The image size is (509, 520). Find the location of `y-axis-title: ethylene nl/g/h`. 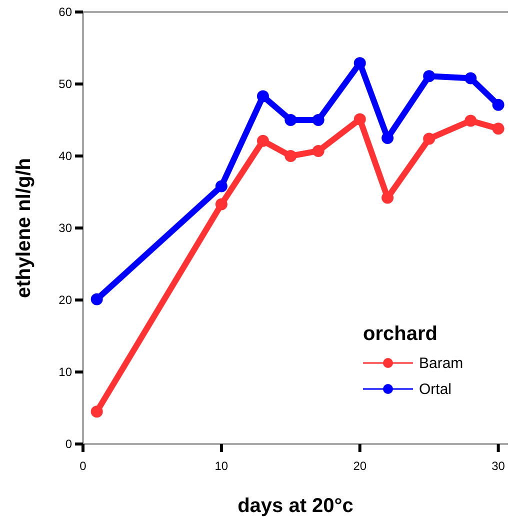

y-axis-title: ethylene nl/g/h is located at coordinates (24, 228).